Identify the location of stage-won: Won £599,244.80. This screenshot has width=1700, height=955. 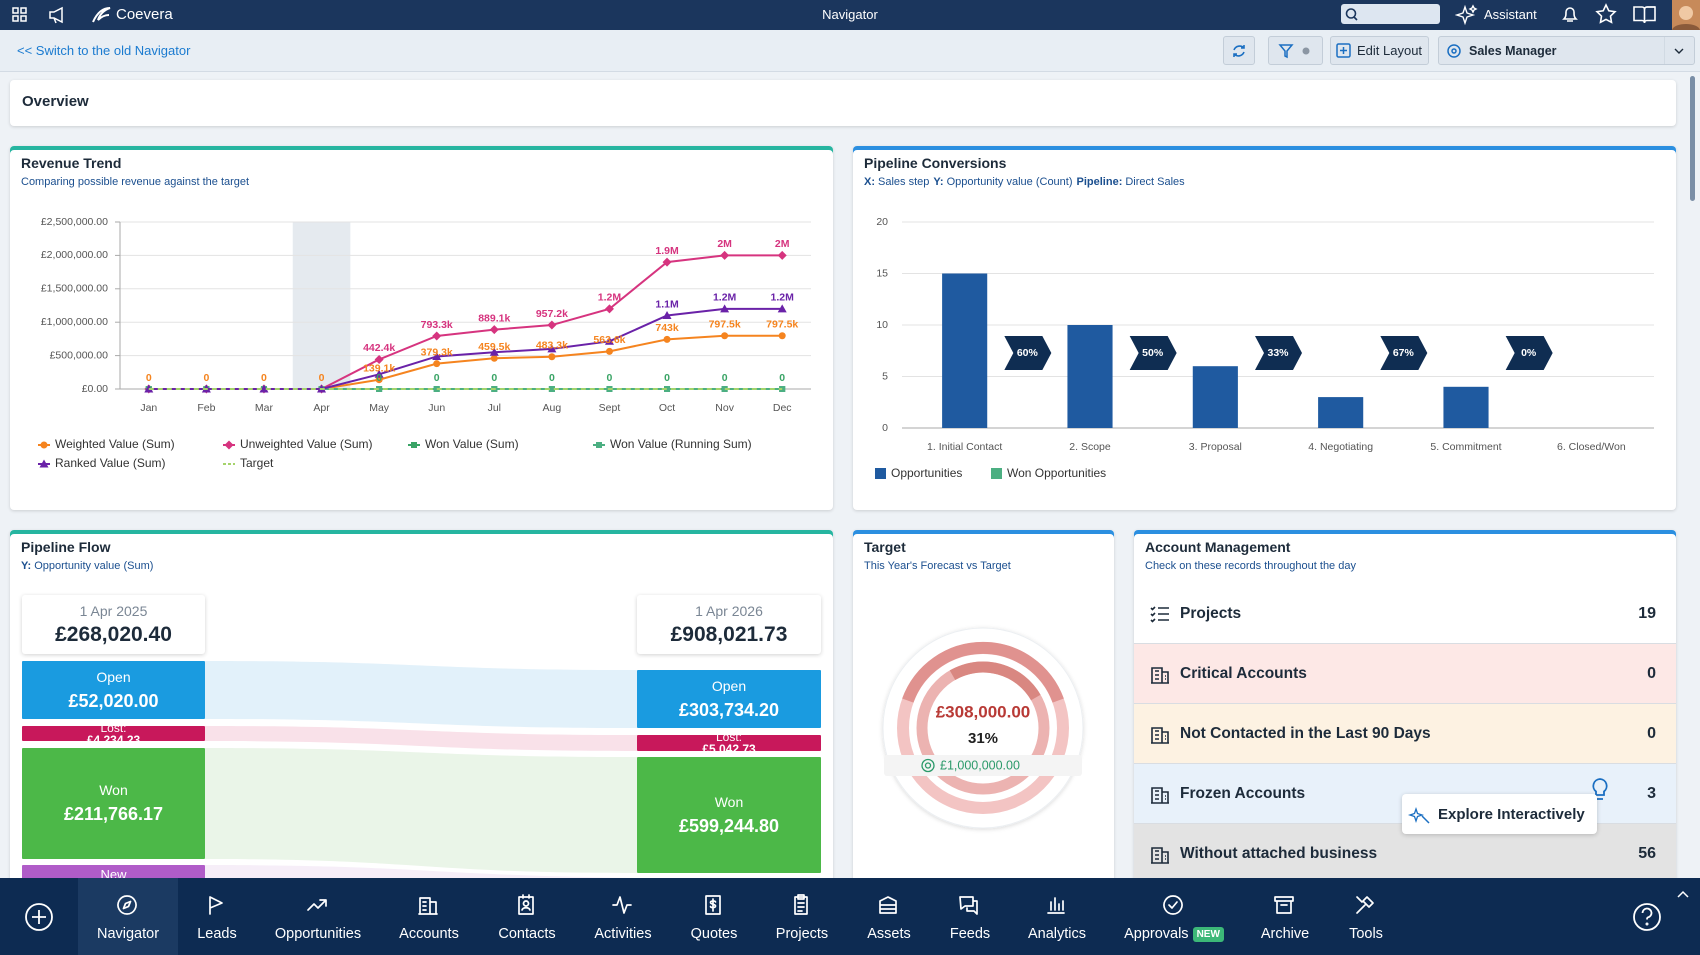
(729, 815).